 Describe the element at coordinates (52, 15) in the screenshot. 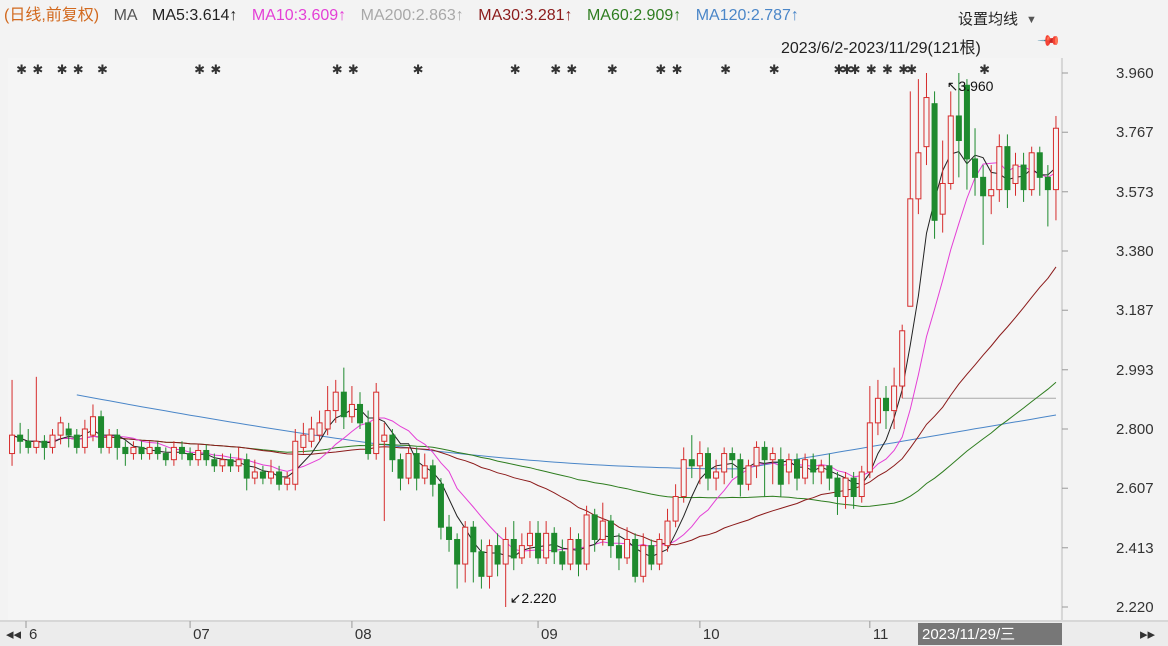

I see `legend-mode: (日线,前复权)` at that location.